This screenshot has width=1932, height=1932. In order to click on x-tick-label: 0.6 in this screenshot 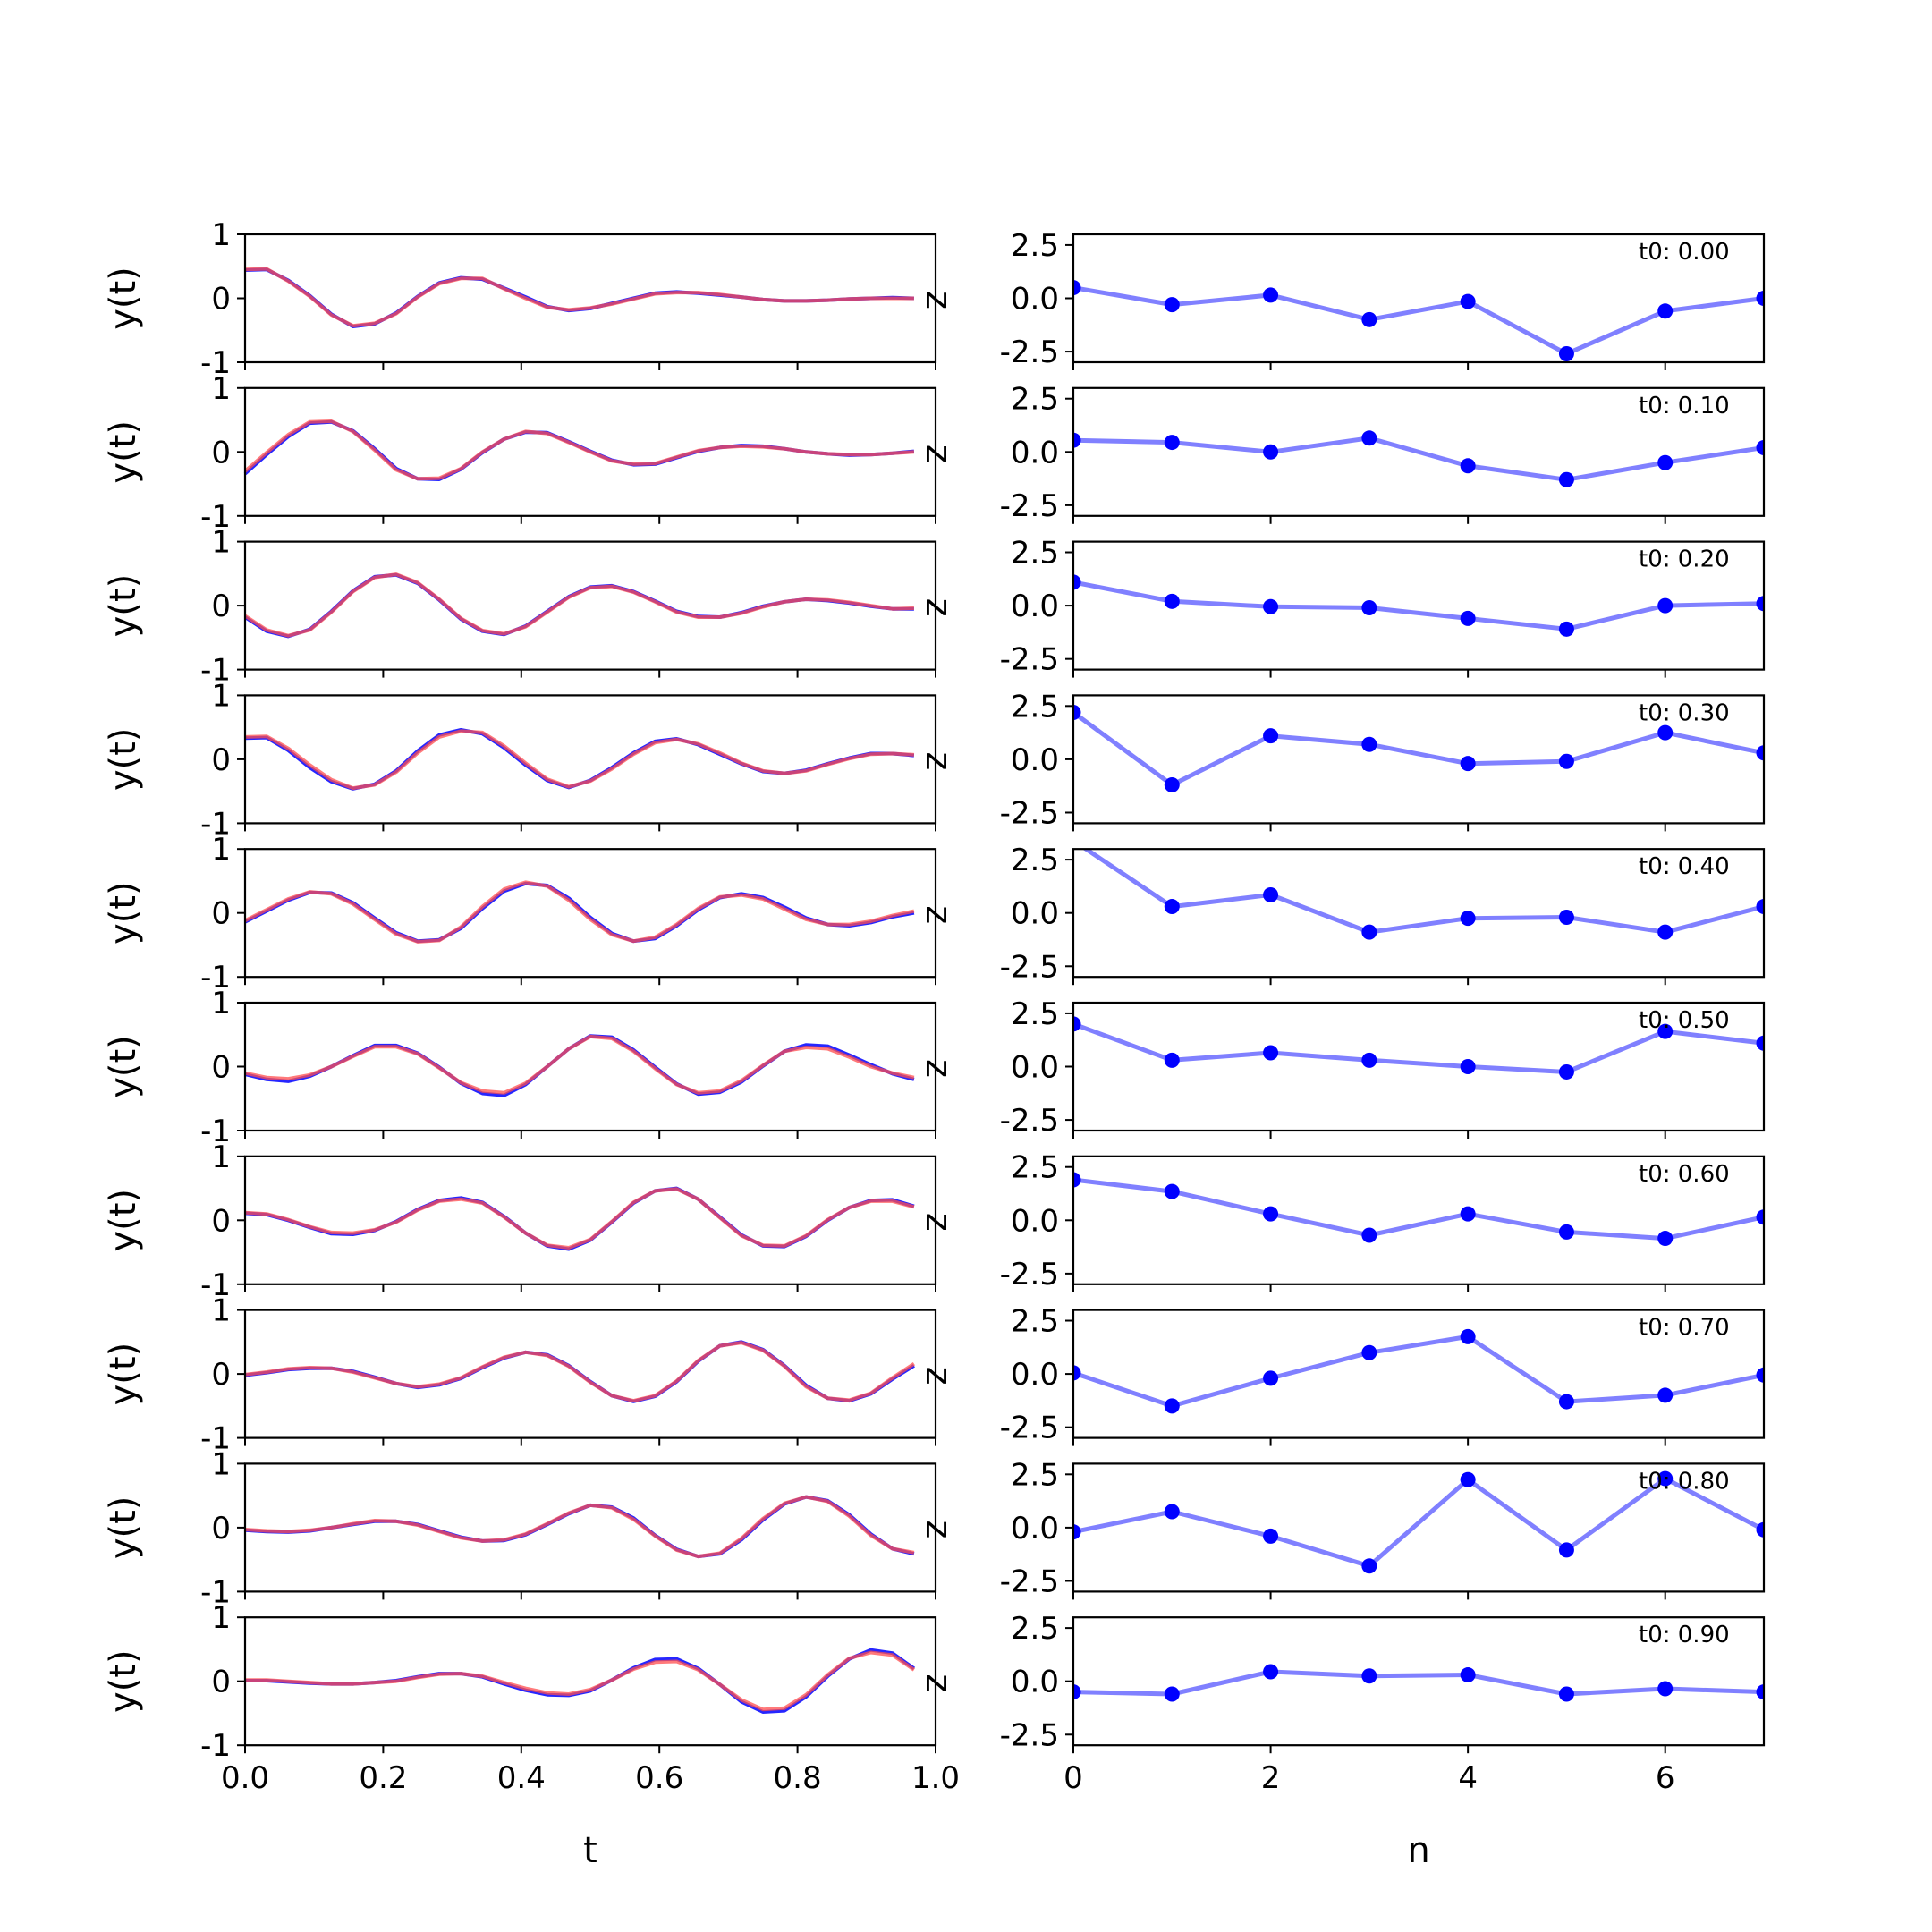, I will do `click(659, 1778)`.